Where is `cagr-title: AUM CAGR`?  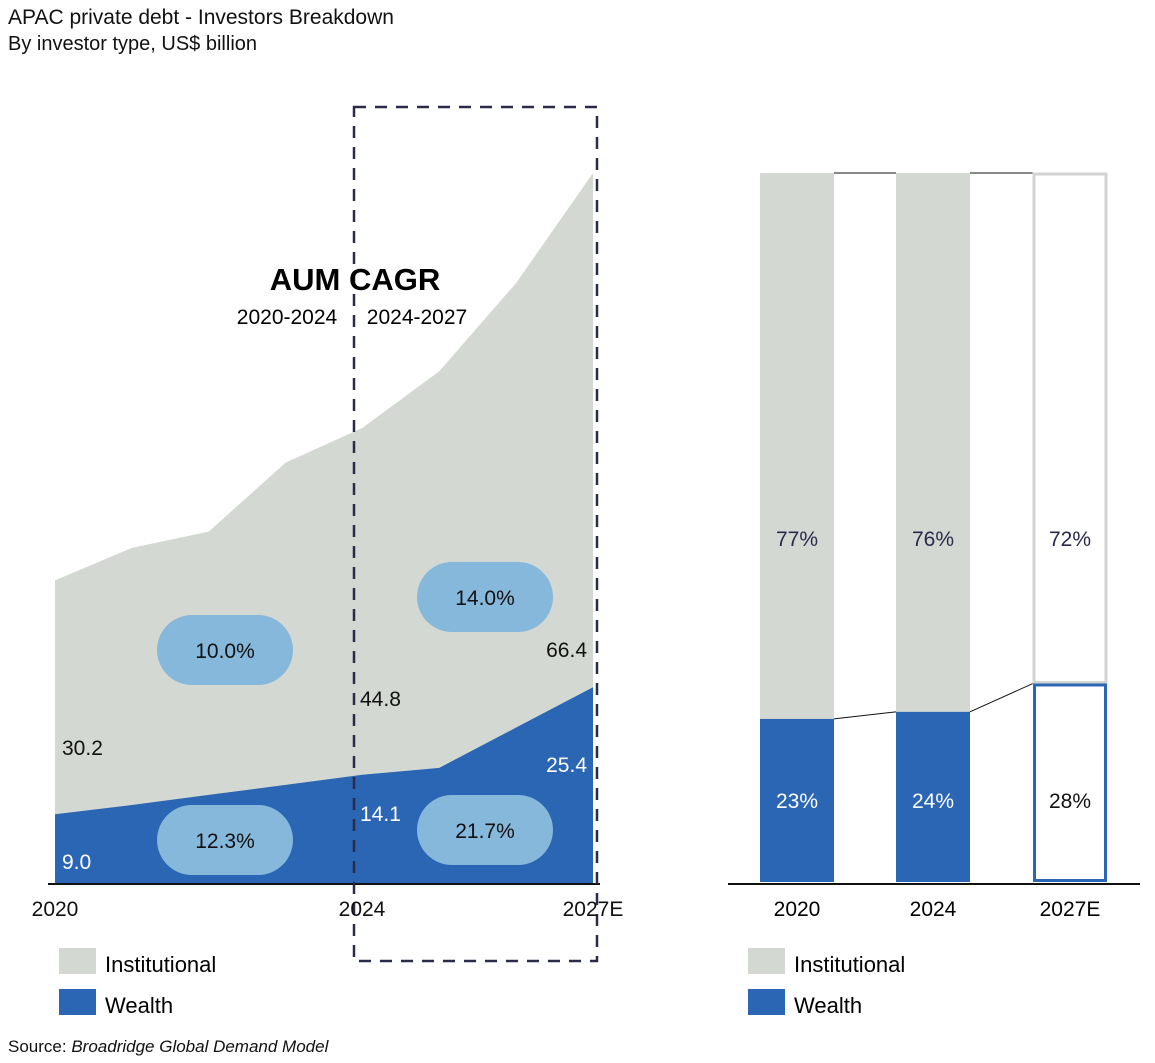
cagr-title: AUM CAGR is located at coordinates (355, 279).